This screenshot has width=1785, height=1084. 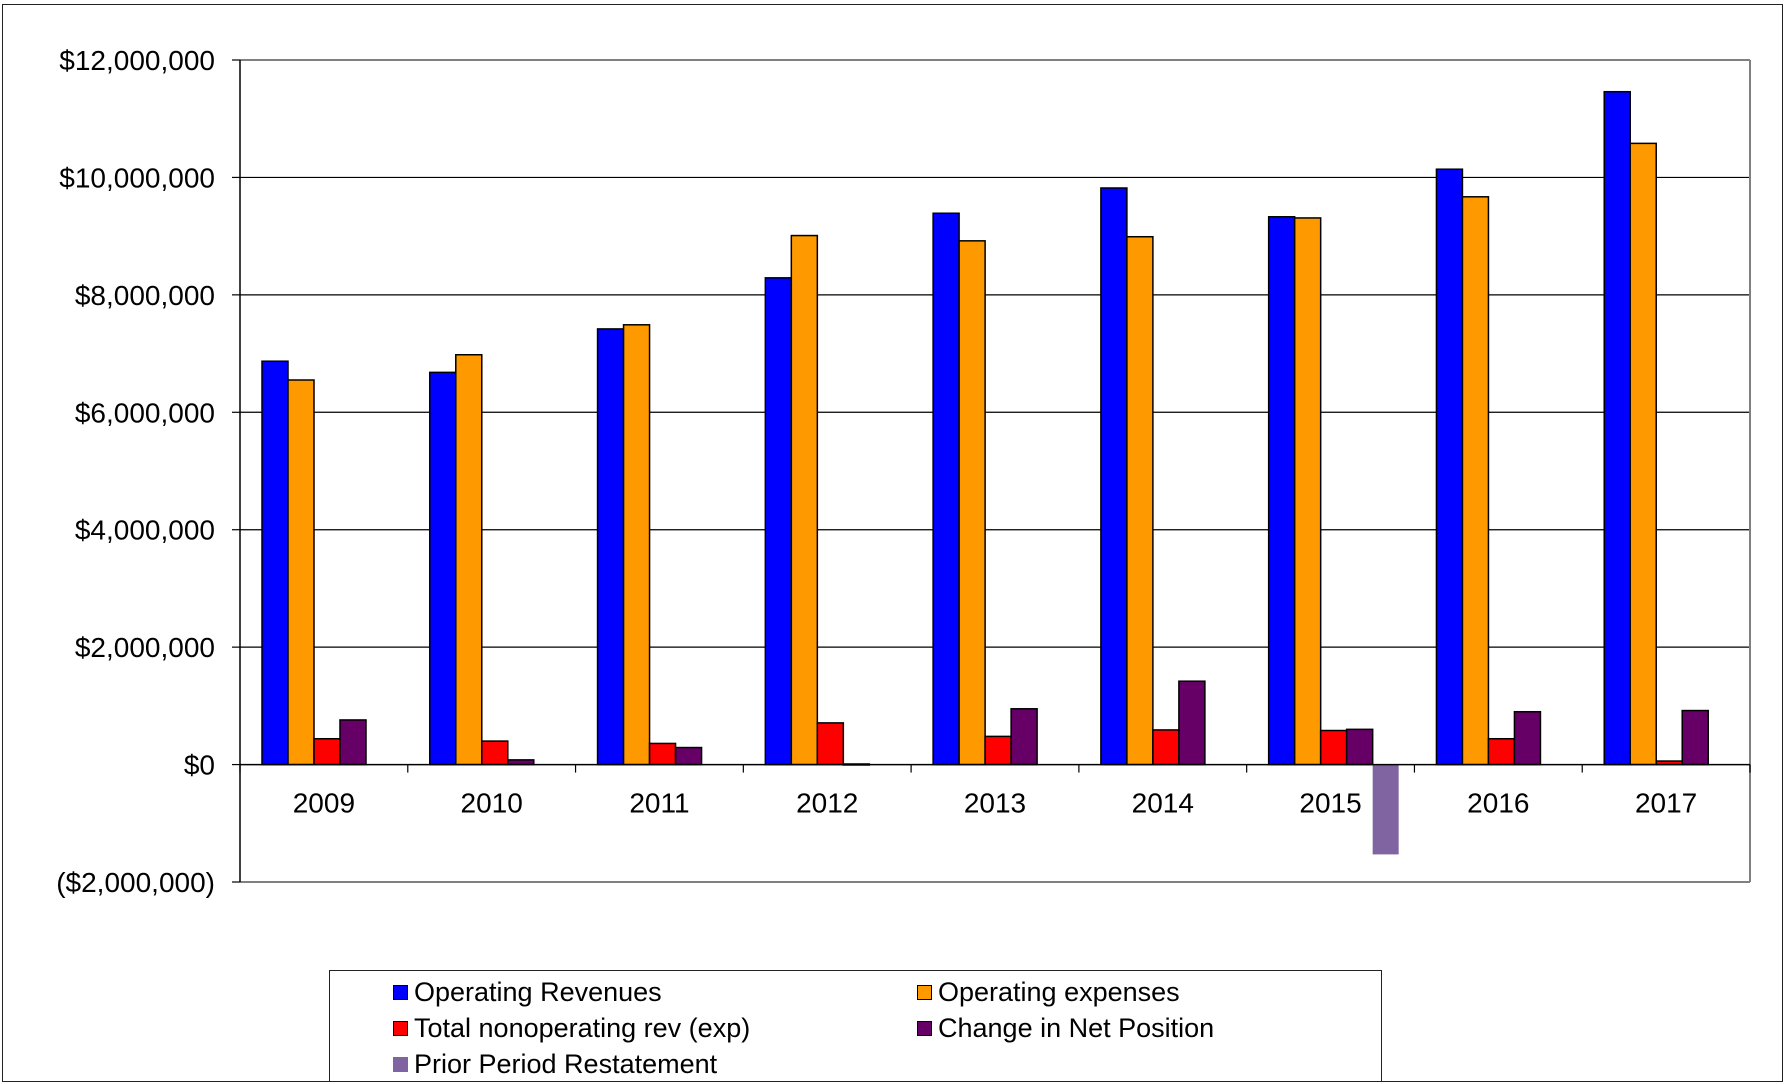 What do you see at coordinates (145, 412) in the screenshot?
I see `y-tick-label: $6,000,000` at bounding box center [145, 412].